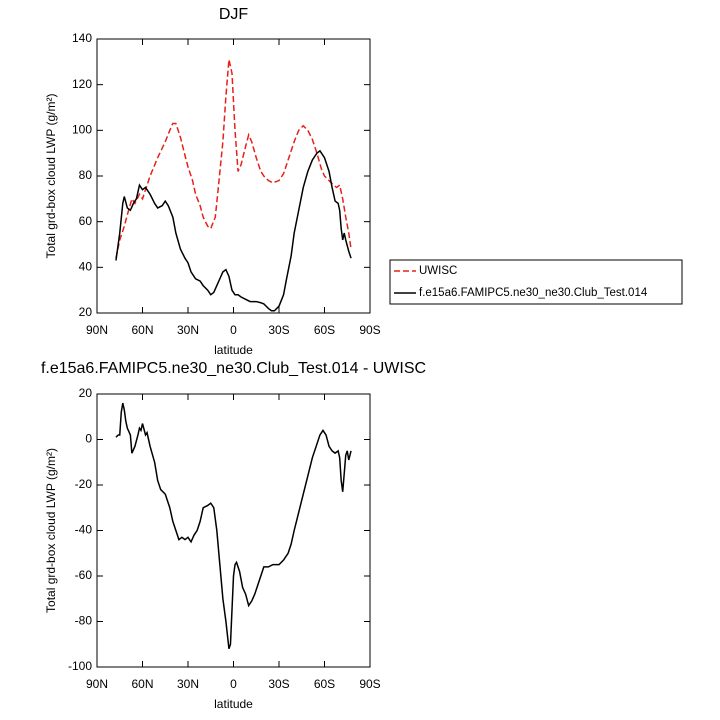  Describe the element at coordinates (533, 293) in the screenshot. I see `legend-label: f.e15a6.FAMIPC5.ne30_ne30.Club_Test.014` at that location.